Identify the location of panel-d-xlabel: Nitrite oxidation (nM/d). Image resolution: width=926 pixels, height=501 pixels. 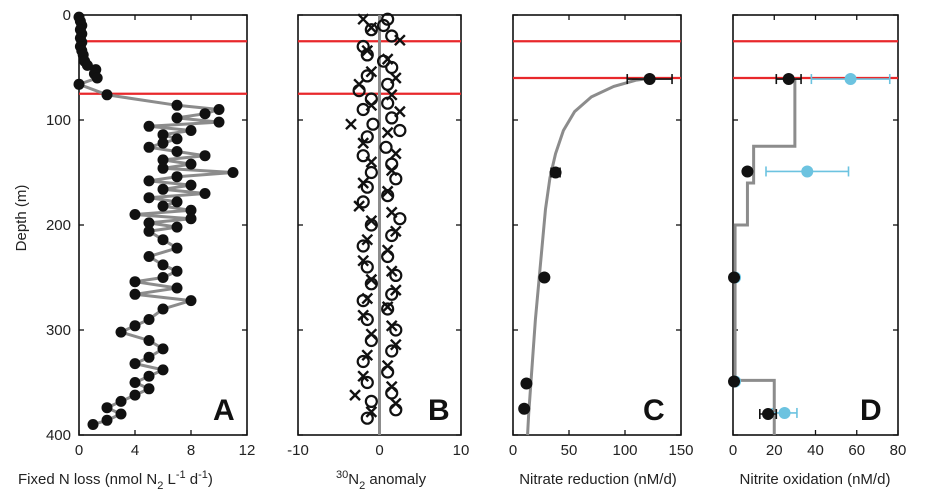
(815, 479).